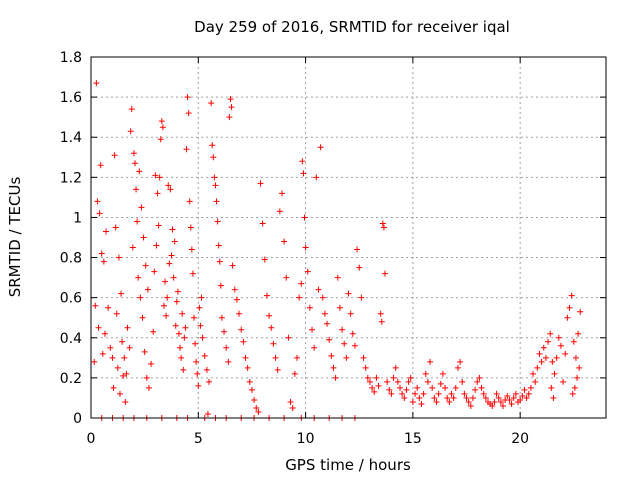 The height and width of the screenshot is (480, 640). Describe the element at coordinates (71, 178) in the screenshot. I see `y-tick-label: 1.2` at that location.